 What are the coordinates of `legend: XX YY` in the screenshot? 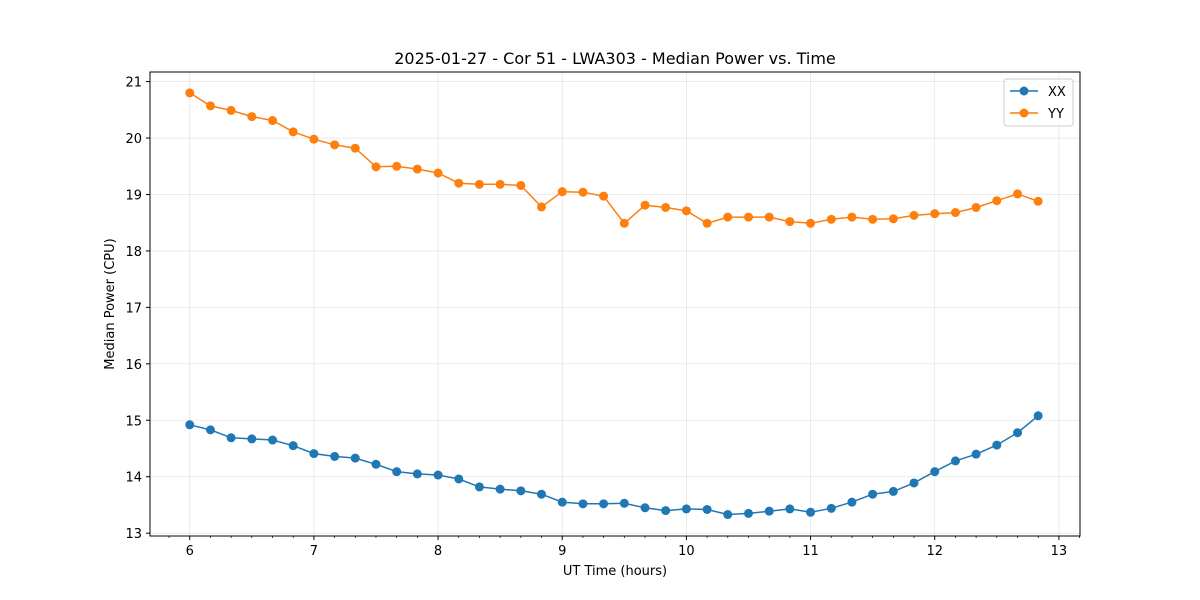 It's located at (1038, 102).